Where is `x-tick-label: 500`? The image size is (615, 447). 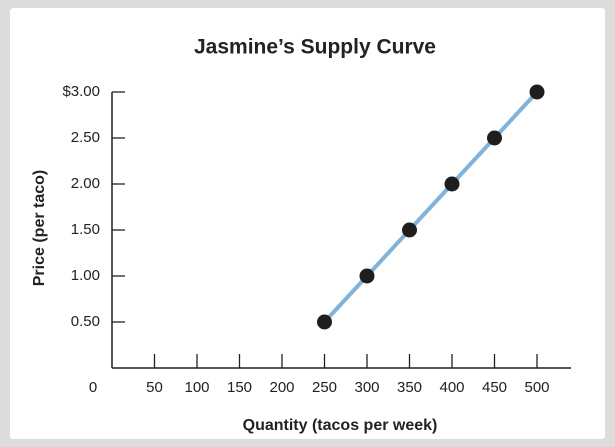
x-tick-label: 500 is located at coordinates (536, 387).